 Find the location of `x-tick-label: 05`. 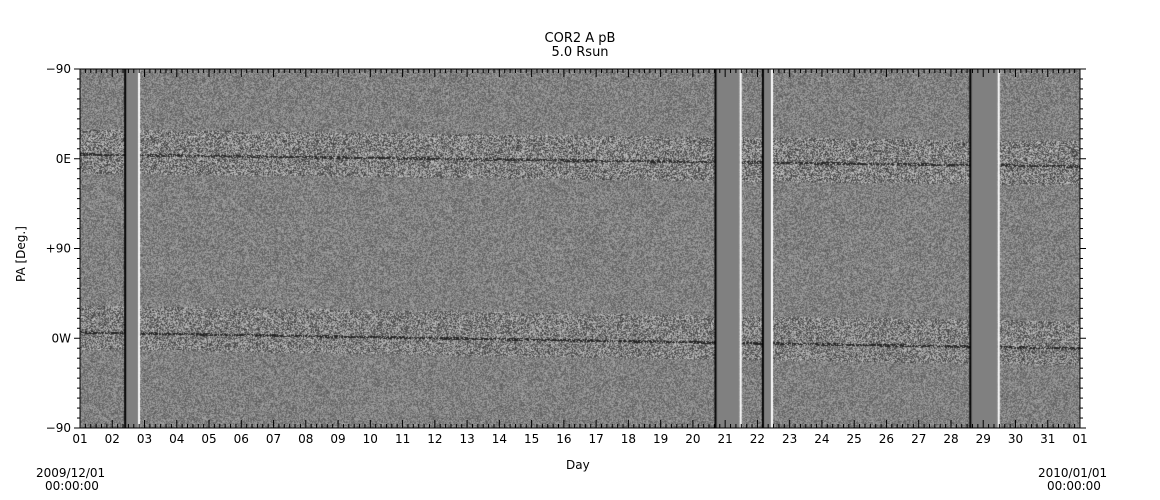

x-tick-label: 05 is located at coordinates (208, 439).